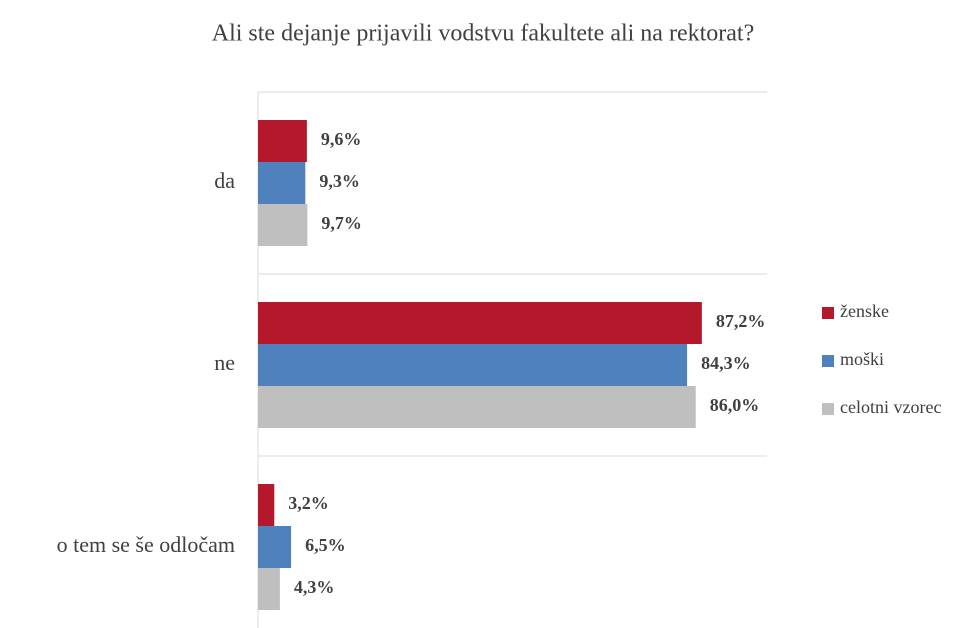 The width and height of the screenshot is (967, 628). Describe the element at coordinates (341, 139) in the screenshot. I see `value-label: 9,6%` at that location.